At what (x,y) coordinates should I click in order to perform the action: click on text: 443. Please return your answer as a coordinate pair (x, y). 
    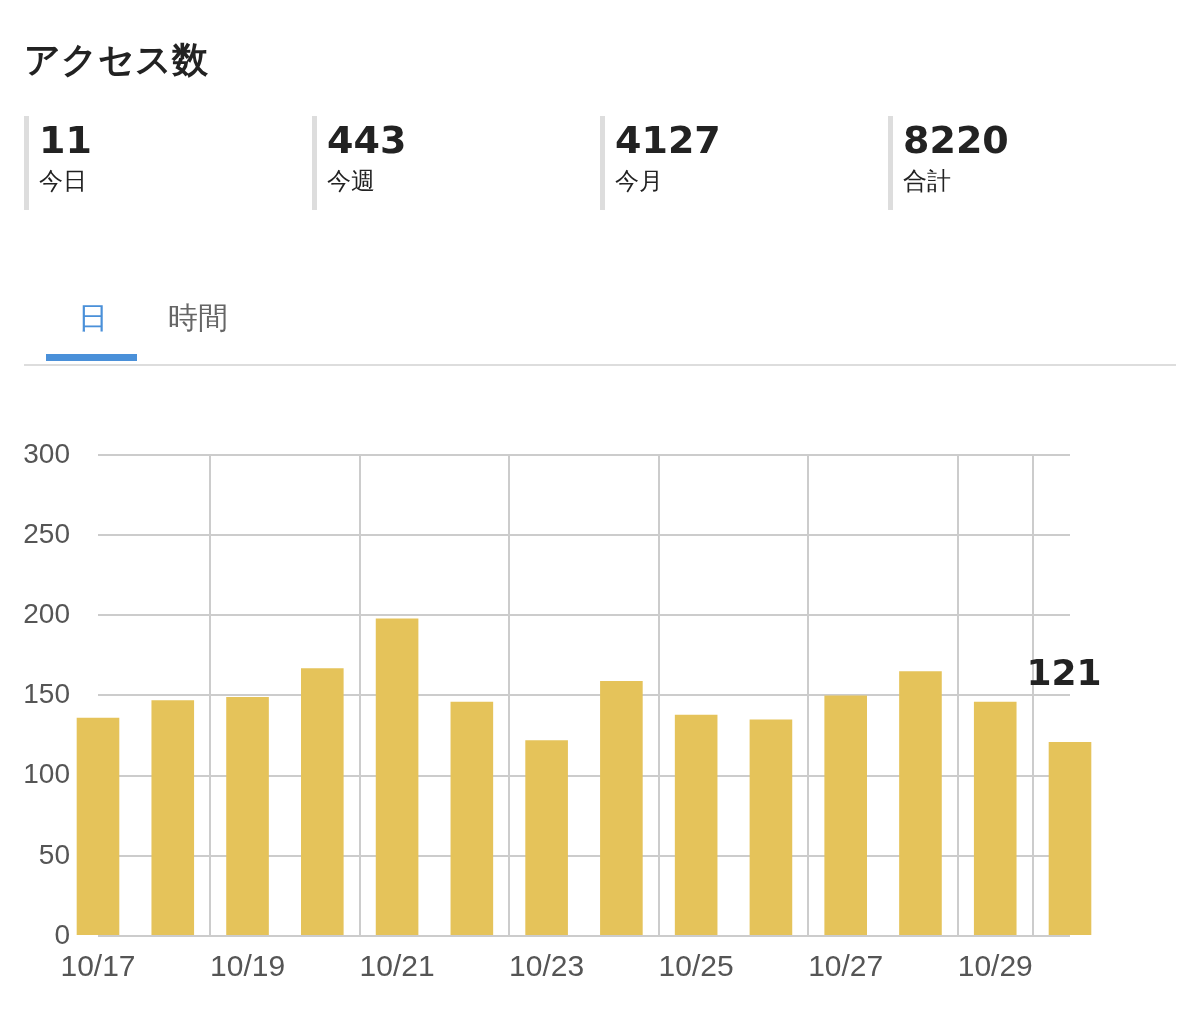
    Looking at the image, I should click on (367, 140).